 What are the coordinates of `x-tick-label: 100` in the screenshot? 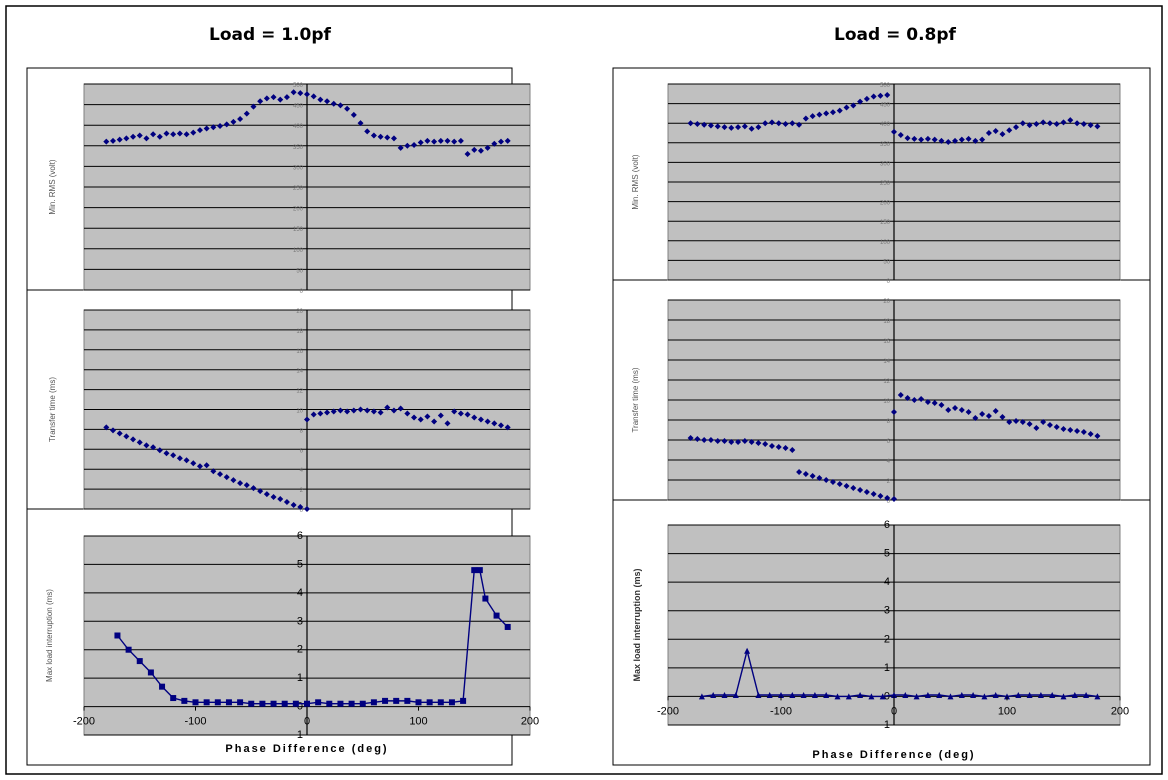 It's located at (1007, 711).